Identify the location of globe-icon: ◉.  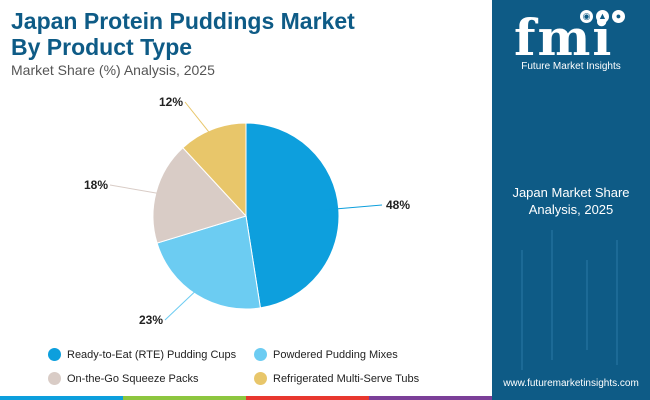
(586, 16).